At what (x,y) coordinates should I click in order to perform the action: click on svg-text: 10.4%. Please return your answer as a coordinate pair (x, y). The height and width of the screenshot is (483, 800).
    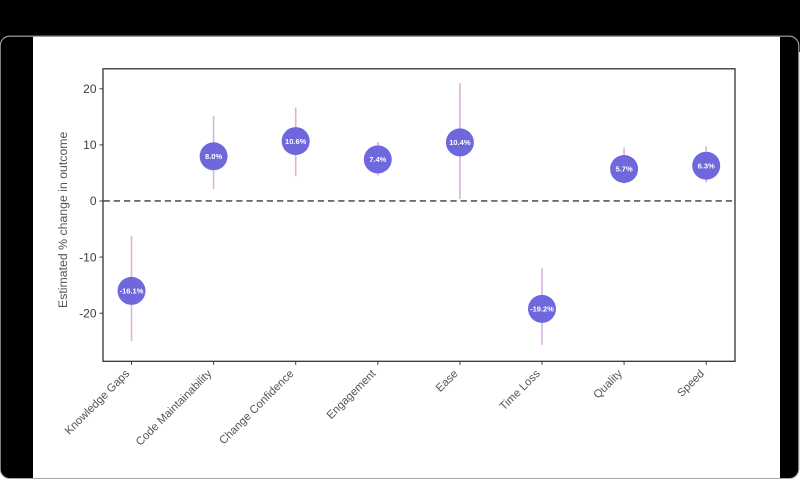
    Looking at the image, I should click on (460, 142).